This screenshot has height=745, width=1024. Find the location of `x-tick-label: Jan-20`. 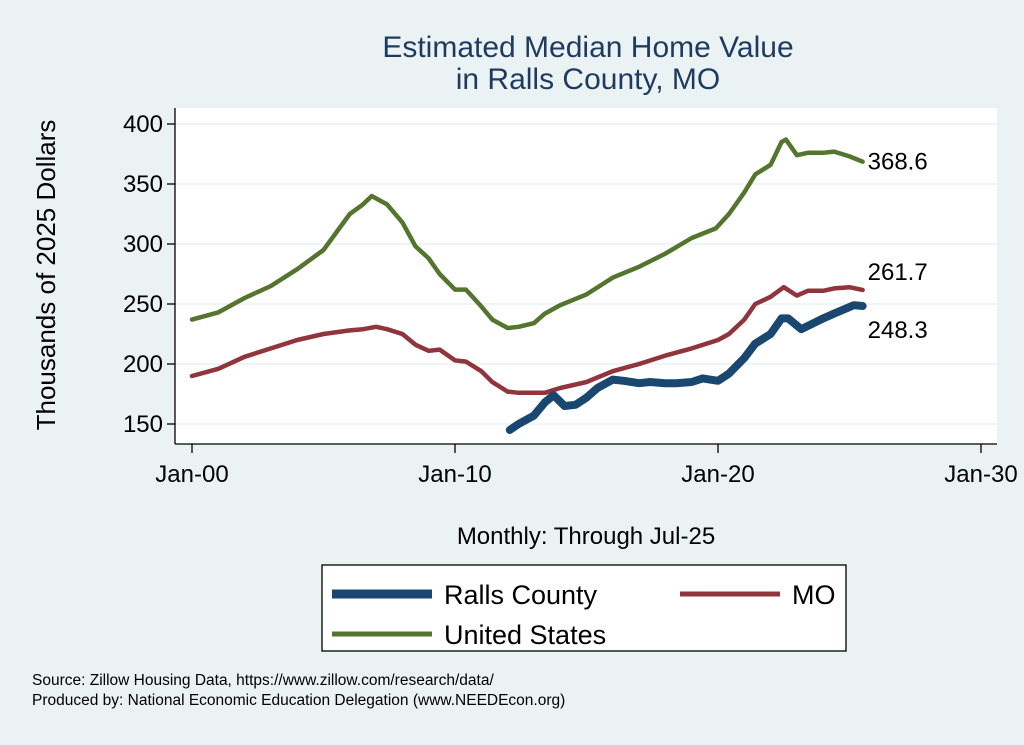

x-tick-label: Jan-20 is located at coordinates (717, 474).